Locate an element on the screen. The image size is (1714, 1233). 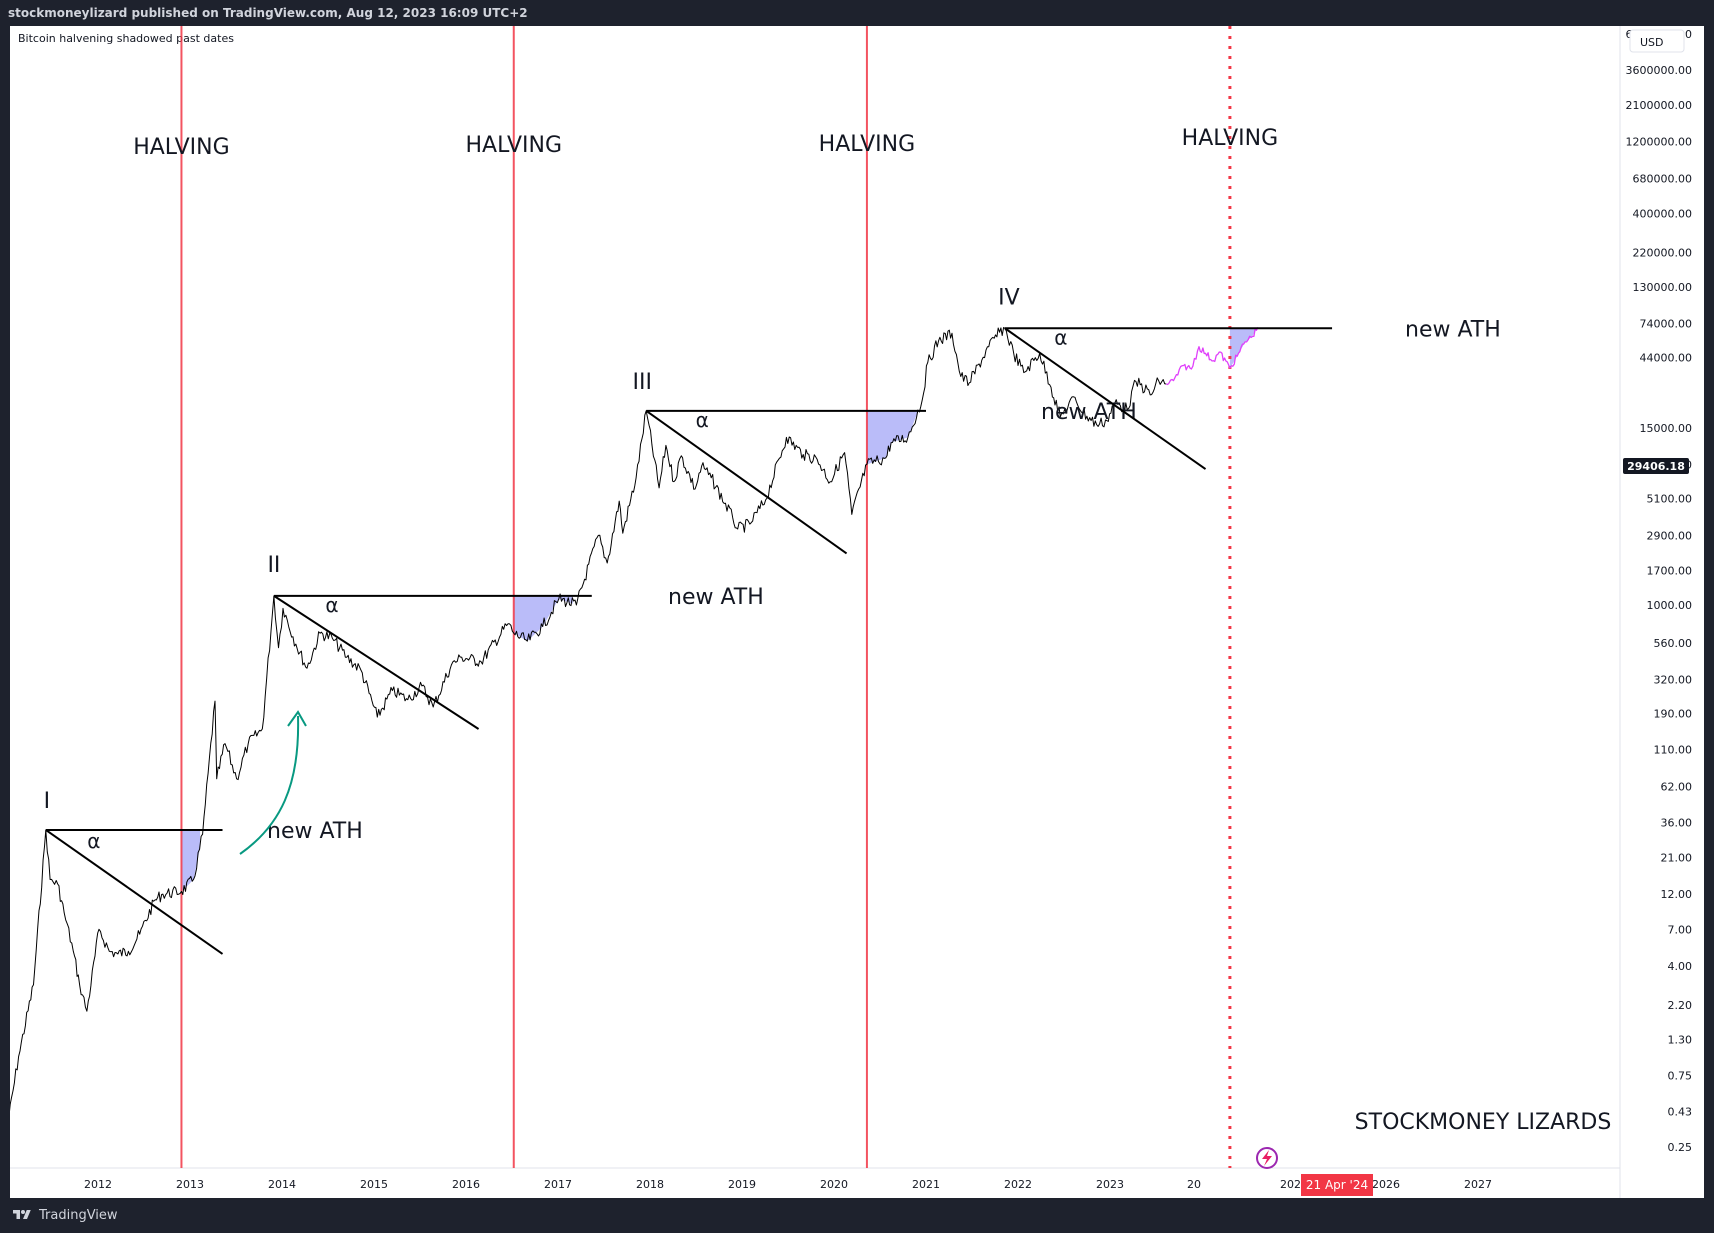
projected-price-line is located at coordinates (1212, 356).